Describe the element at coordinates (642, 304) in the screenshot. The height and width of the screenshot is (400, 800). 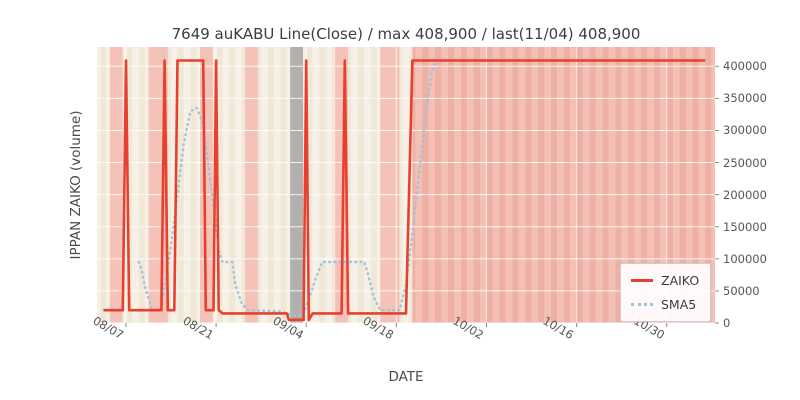
I see `sma5-line-sample` at that location.